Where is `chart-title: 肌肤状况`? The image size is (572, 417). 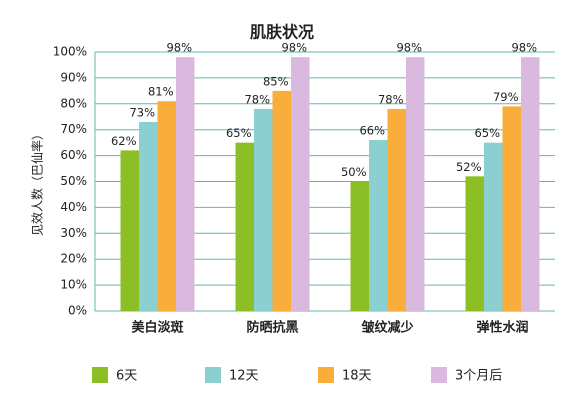
chart-title: 肌肤状况 is located at coordinates (282, 32).